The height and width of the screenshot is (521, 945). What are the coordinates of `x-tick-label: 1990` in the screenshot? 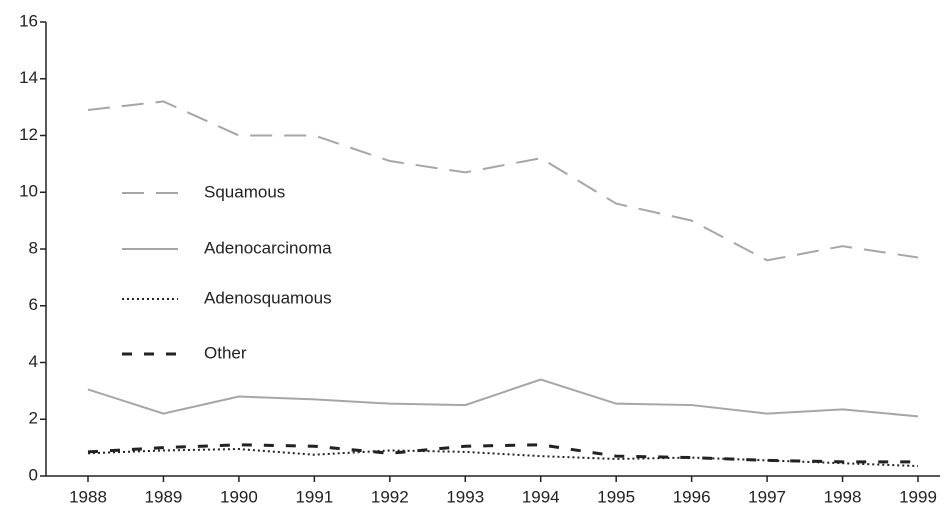 It's located at (239, 496).